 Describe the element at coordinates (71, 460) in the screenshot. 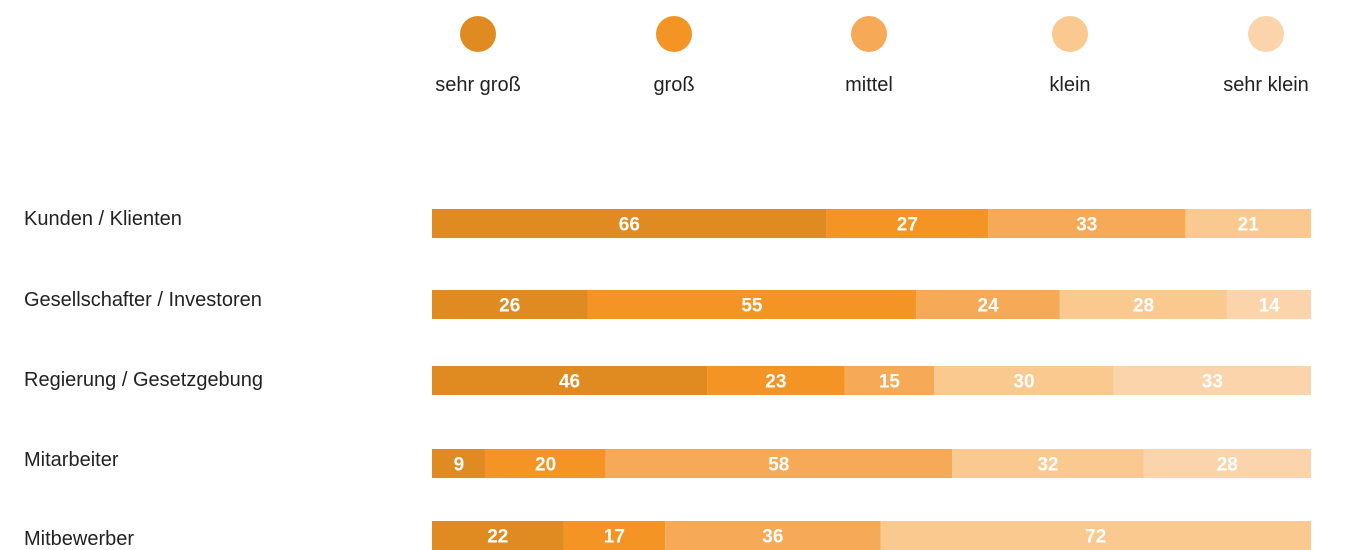

I see `category-label: Mitarbeiter` at that location.